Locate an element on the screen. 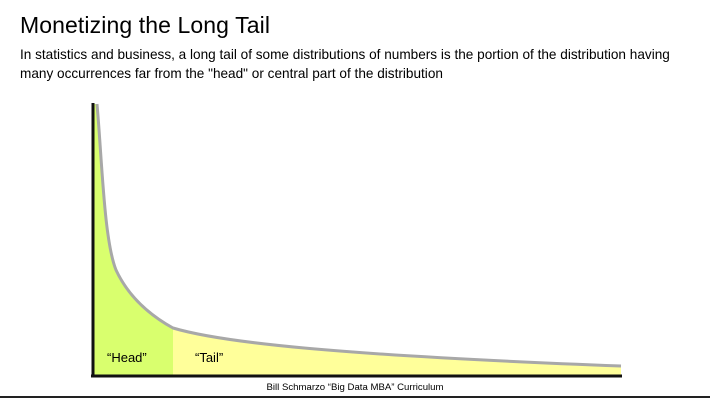 This screenshot has width=710, height=401. head-label: “Head” is located at coordinates (127, 357).